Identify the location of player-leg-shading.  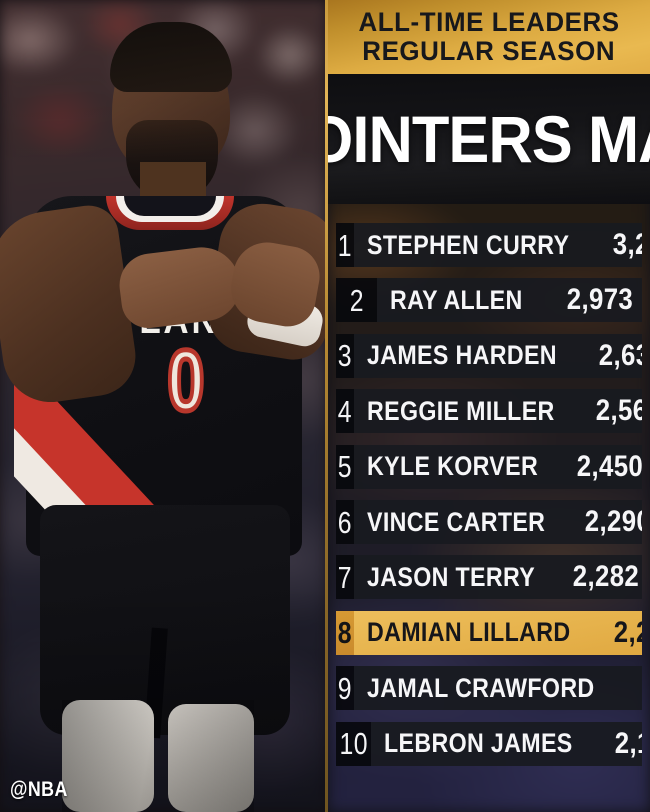
(158, 756).